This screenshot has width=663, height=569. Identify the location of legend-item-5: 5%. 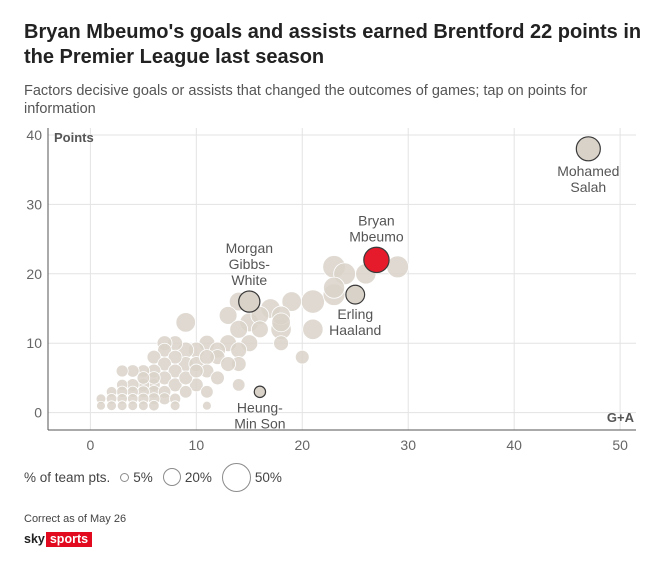
(136, 477).